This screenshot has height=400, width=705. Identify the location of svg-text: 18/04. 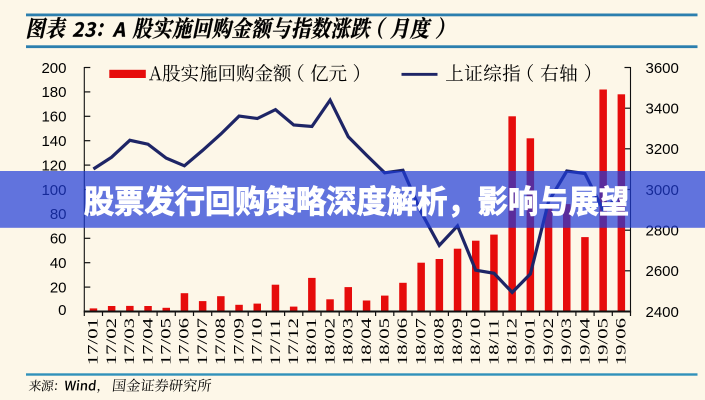
(366, 341).